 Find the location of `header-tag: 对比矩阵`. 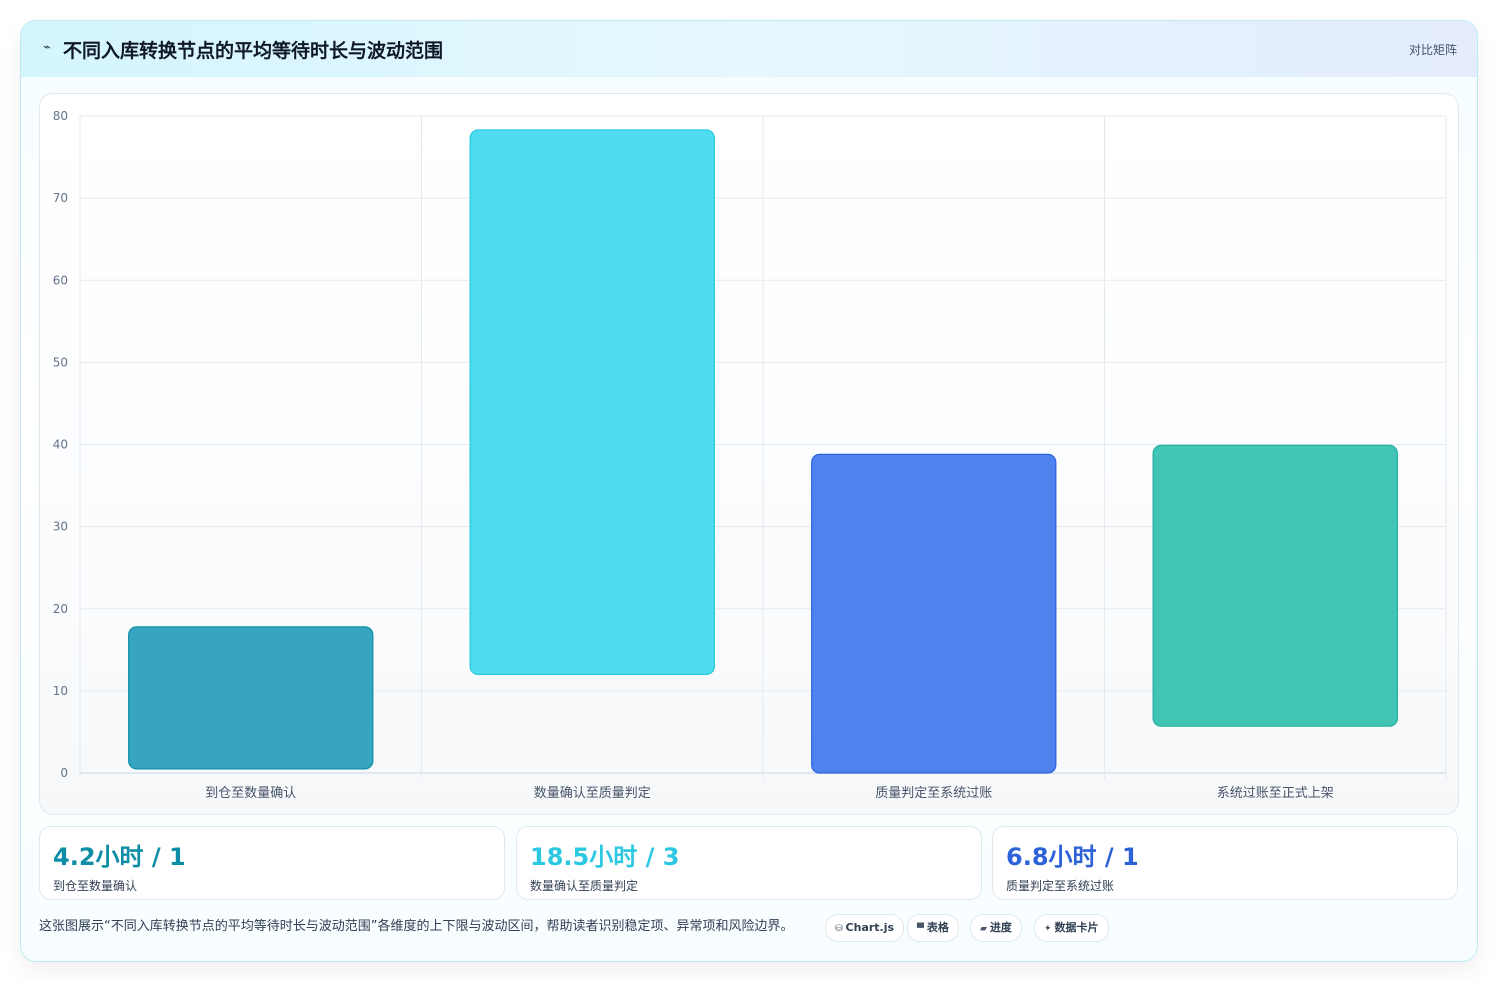

header-tag: 对比矩阵 is located at coordinates (1432, 50).